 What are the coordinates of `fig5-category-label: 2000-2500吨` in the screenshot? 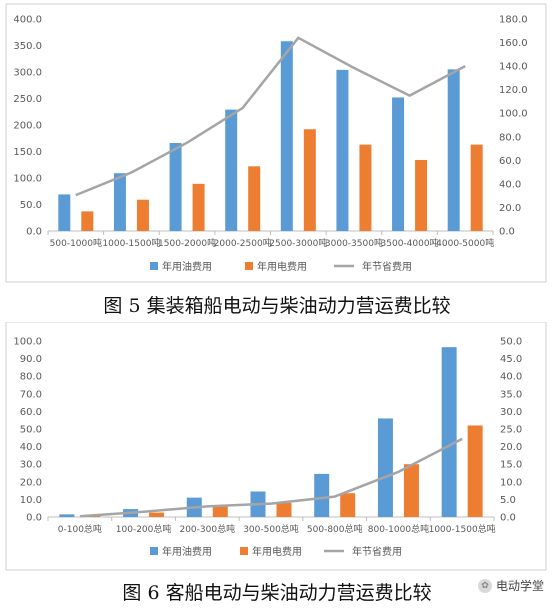 It's located at (243, 243).